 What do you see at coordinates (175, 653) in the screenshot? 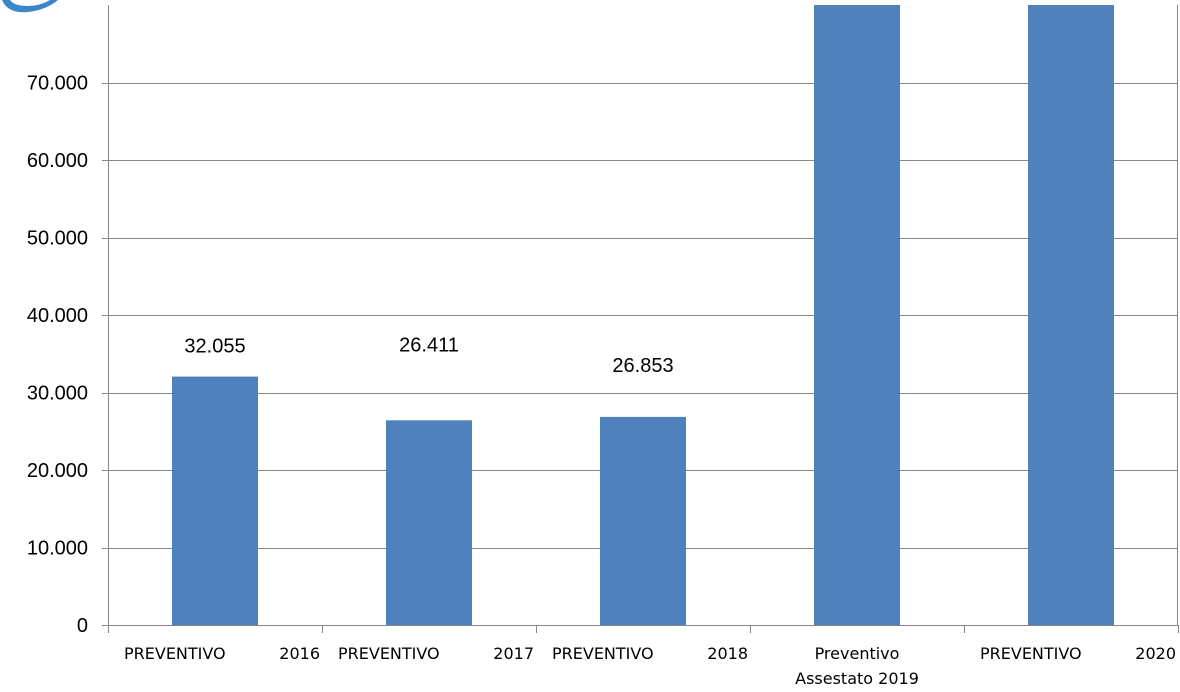
I see `x-tick-label-0-word: PREVENTIVO` at bounding box center [175, 653].